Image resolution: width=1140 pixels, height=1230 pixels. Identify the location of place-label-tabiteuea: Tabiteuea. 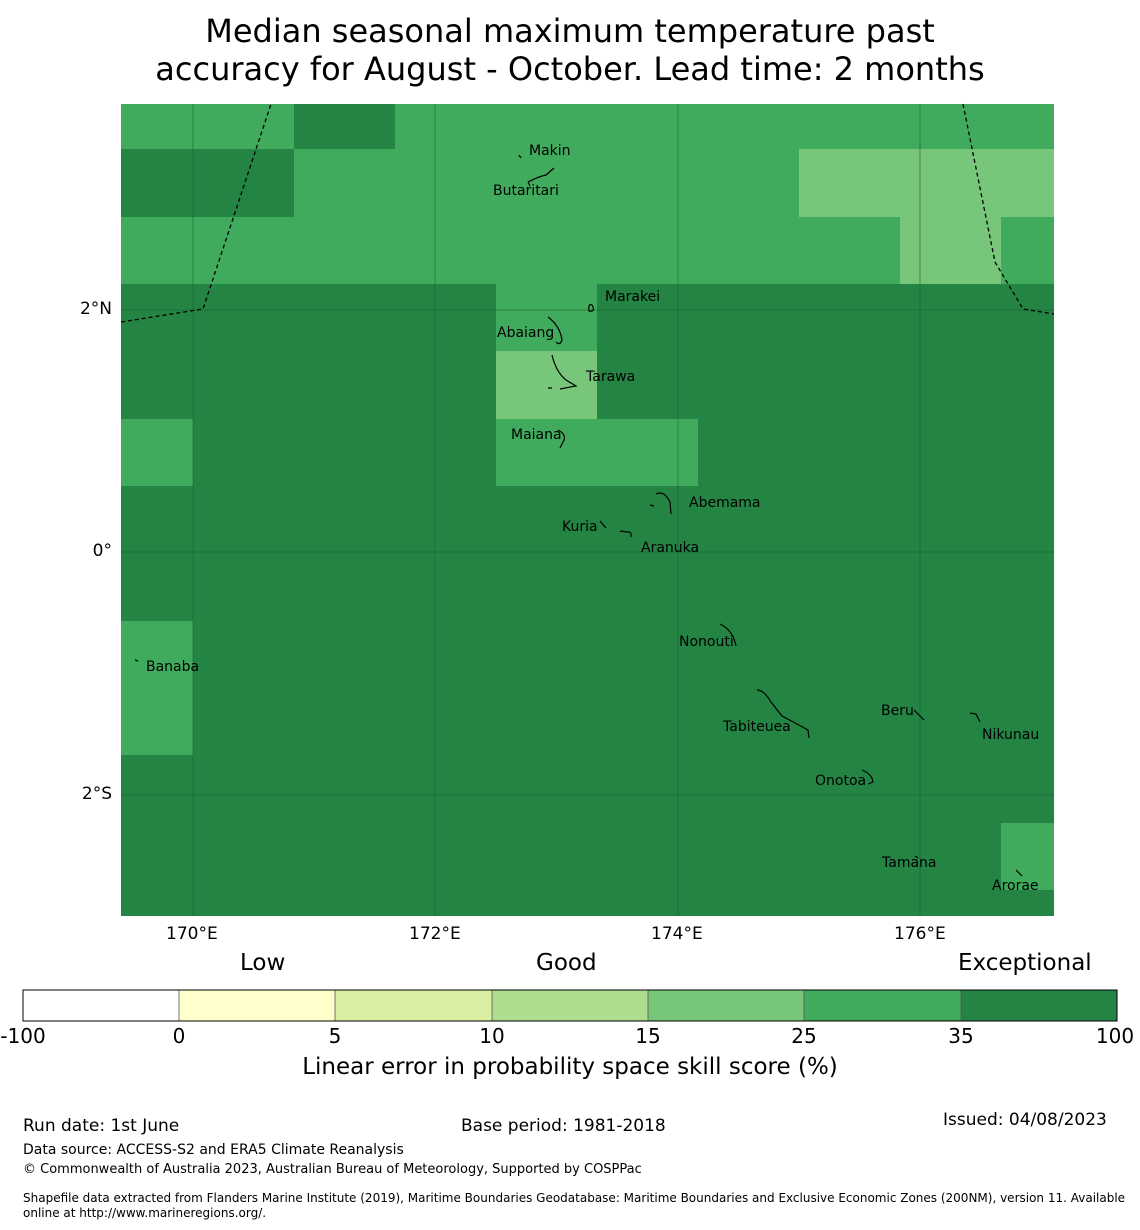
(756, 727).